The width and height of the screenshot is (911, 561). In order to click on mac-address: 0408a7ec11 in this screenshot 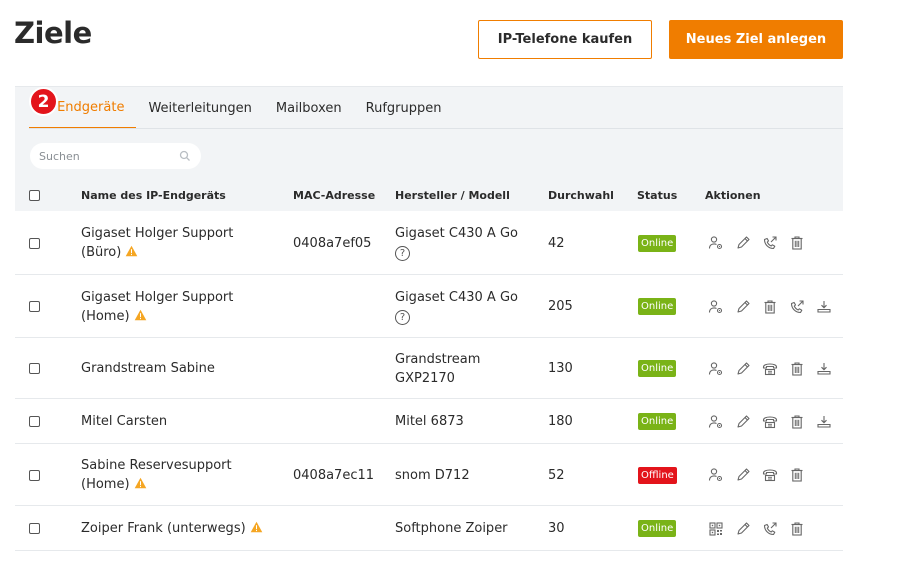, I will do `click(334, 475)`.